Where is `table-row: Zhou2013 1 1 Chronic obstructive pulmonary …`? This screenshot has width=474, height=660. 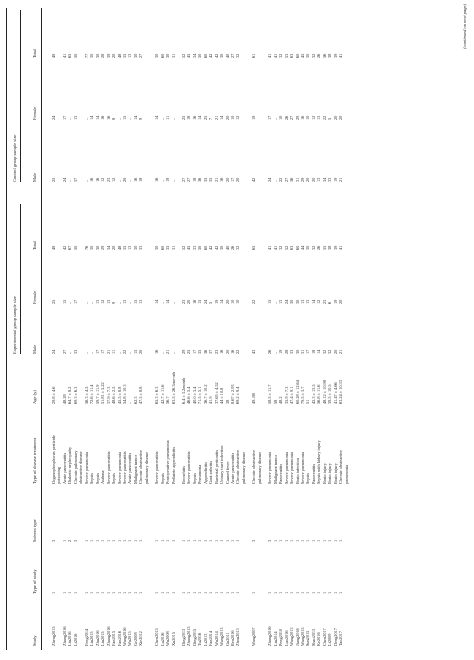
table-row: Zhou2013 1 1 Chronic obstructive pulmonary … is located at coordinates (240, 330).